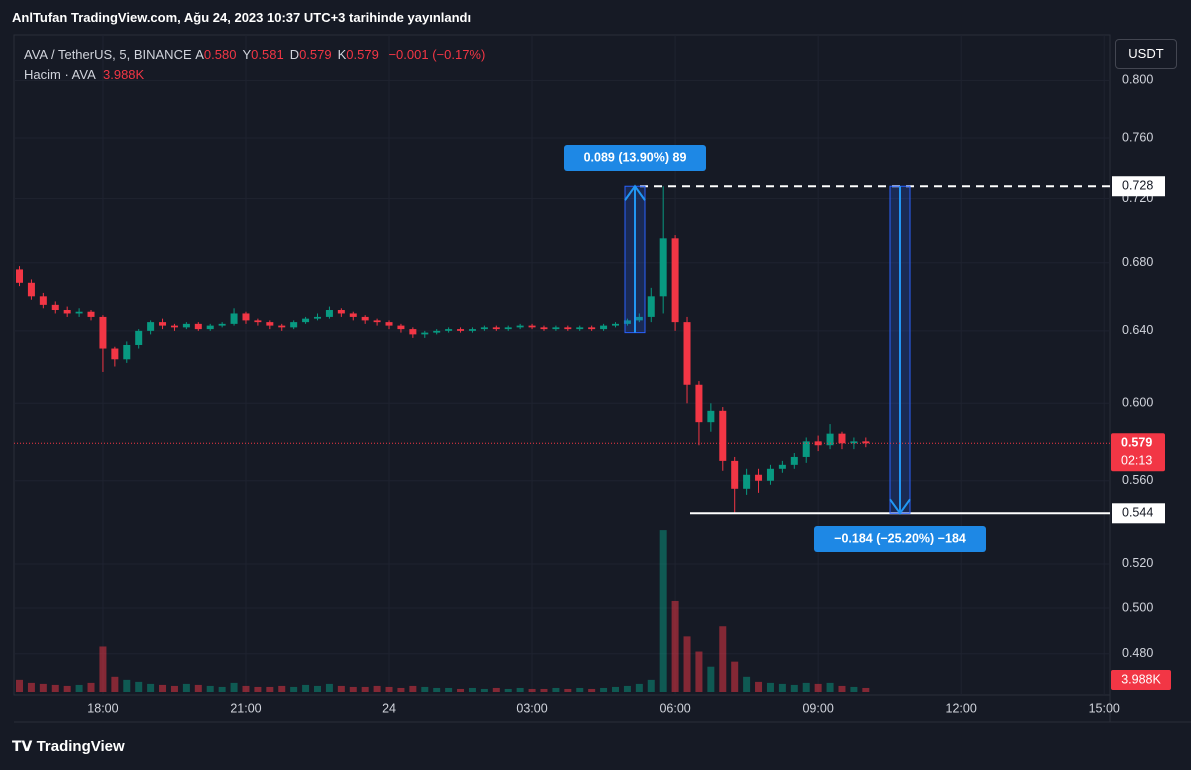 The height and width of the screenshot is (770, 1191). Describe the element at coordinates (1136, 461) in the screenshot. I see `countdown: 02:13` at that location.